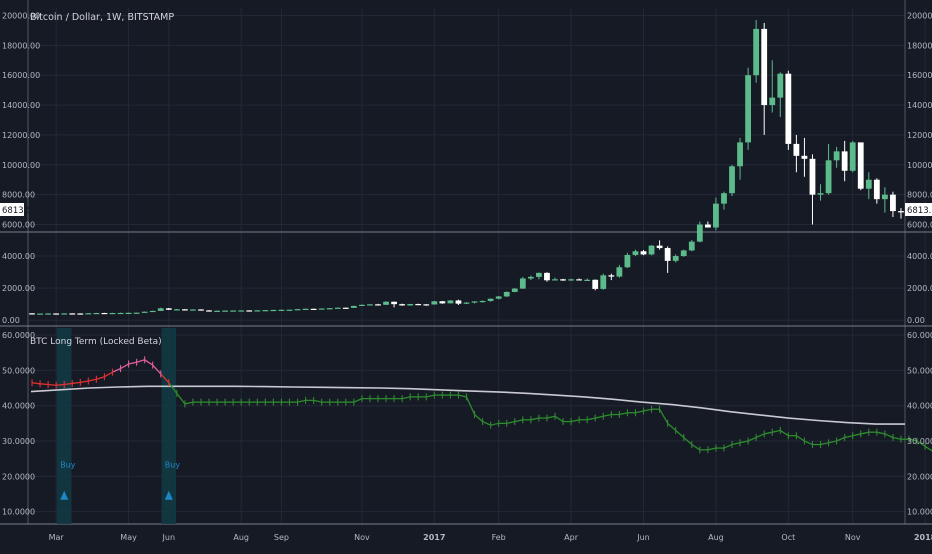 The width and height of the screenshot is (932, 554). I want to click on price-tick-right: 50.0000, so click(919, 370).